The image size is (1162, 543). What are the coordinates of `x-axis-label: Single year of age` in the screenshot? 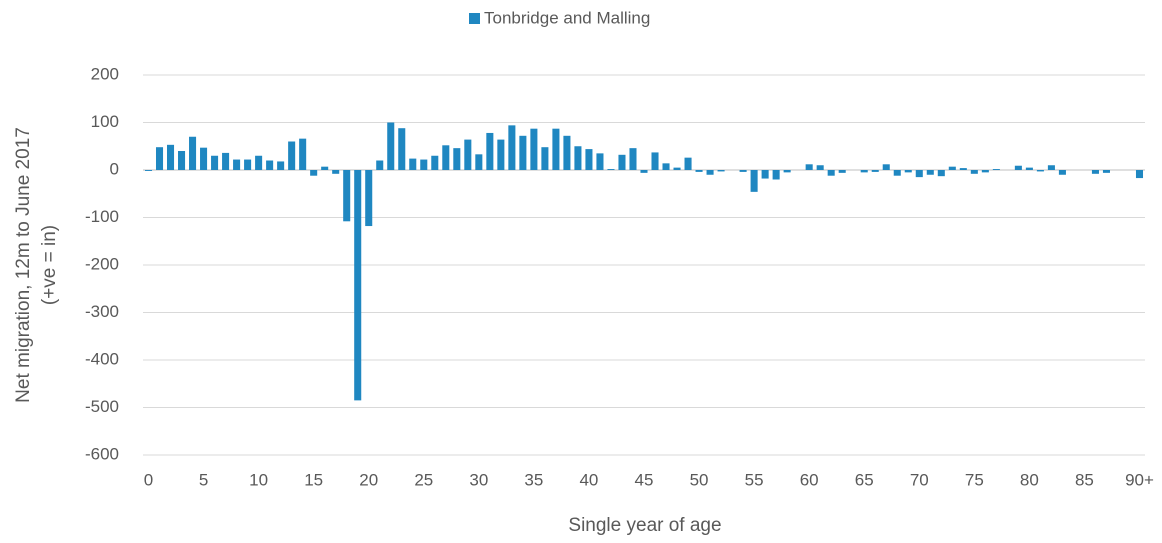 It's located at (644, 525).